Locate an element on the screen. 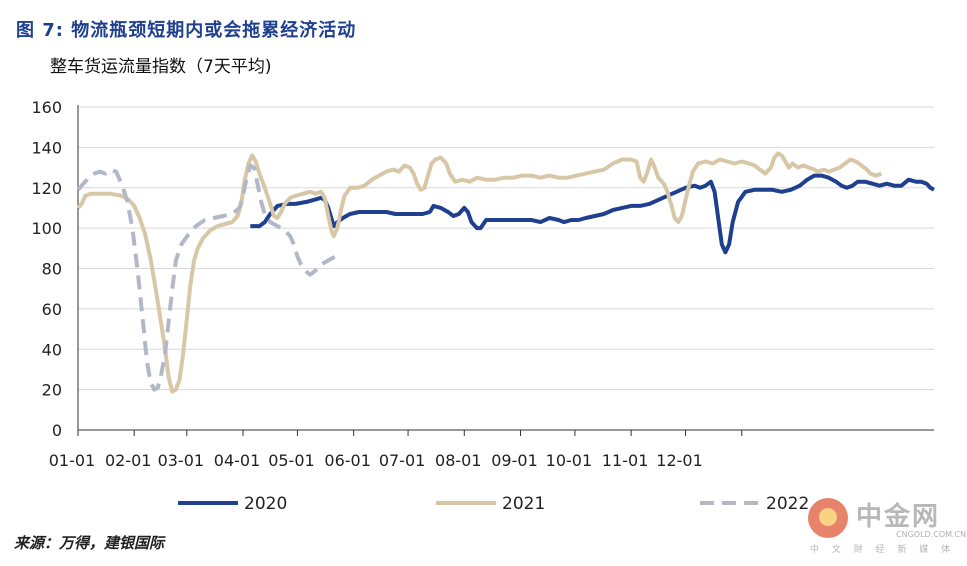 The image size is (967, 566). y-tick-label: 160 is located at coordinates (46, 107).